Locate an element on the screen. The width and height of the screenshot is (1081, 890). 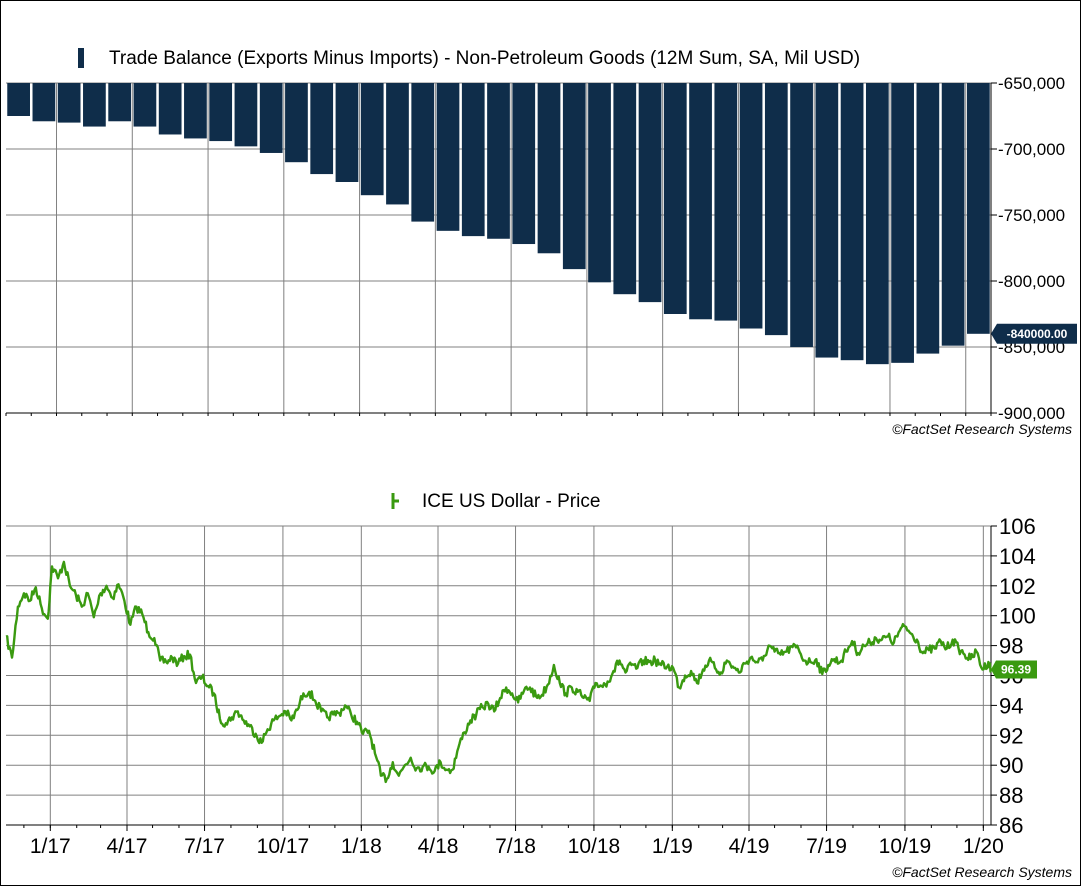
top-y-tick-label: -800,000 is located at coordinates (1031, 281).